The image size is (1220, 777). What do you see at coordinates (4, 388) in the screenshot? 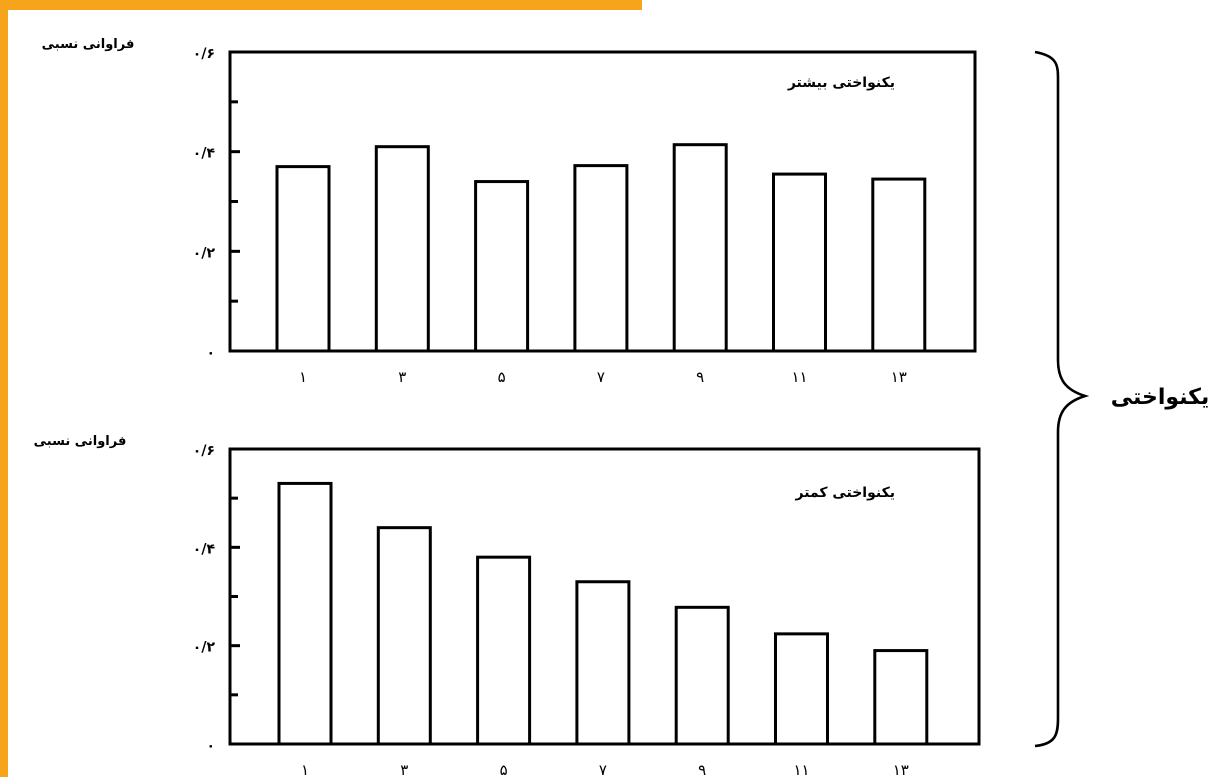
I see `accent-frame-left` at bounding box center [4, 388].